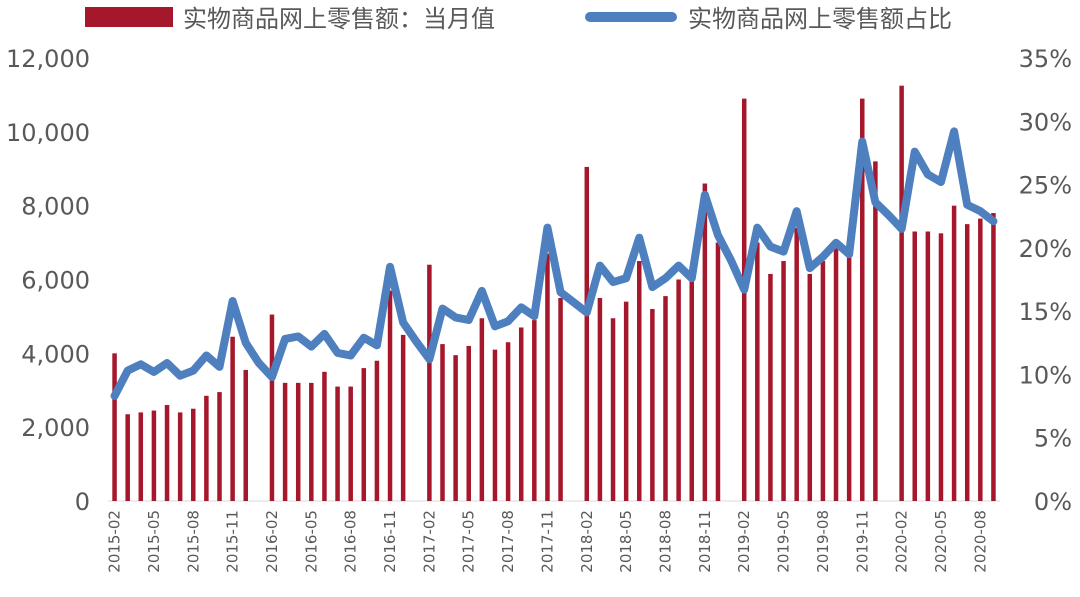  Describe the element at coordinates (1045, 312) in the screenshot. I see `right-tick-label: 15%` at that location.